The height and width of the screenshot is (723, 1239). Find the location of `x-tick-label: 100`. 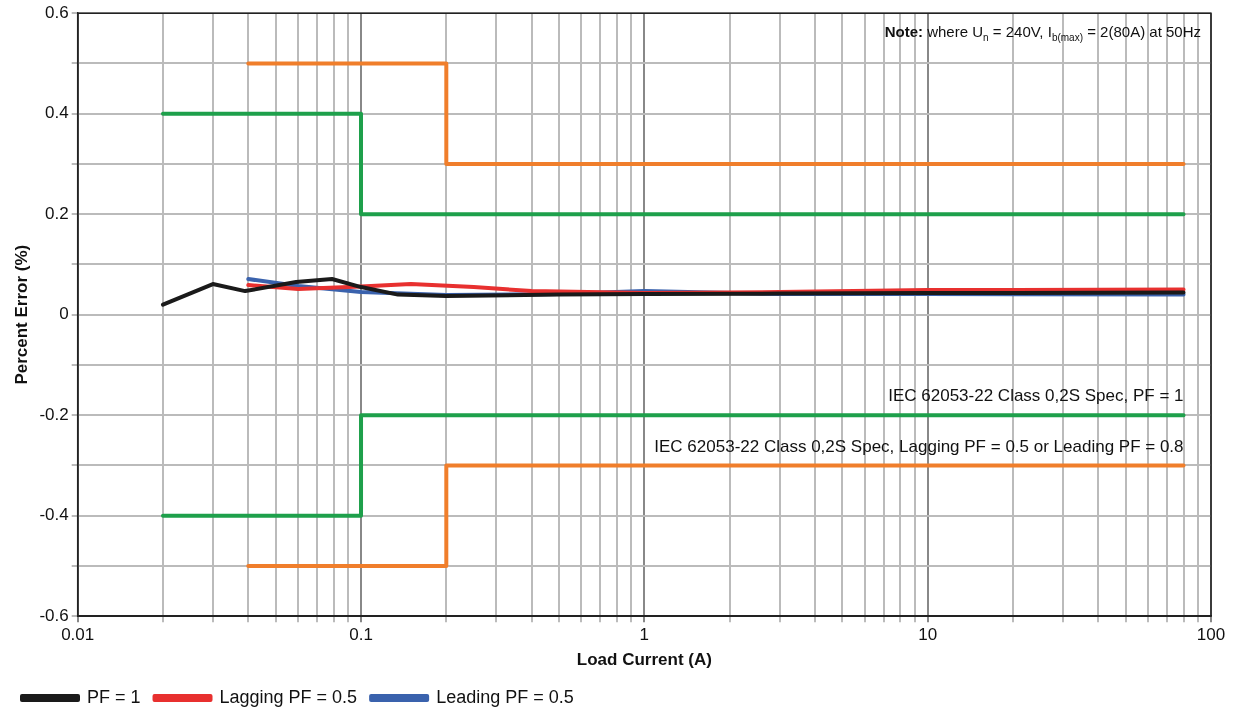

x-tick-label: 100 is located at coordinates (1211, 635).